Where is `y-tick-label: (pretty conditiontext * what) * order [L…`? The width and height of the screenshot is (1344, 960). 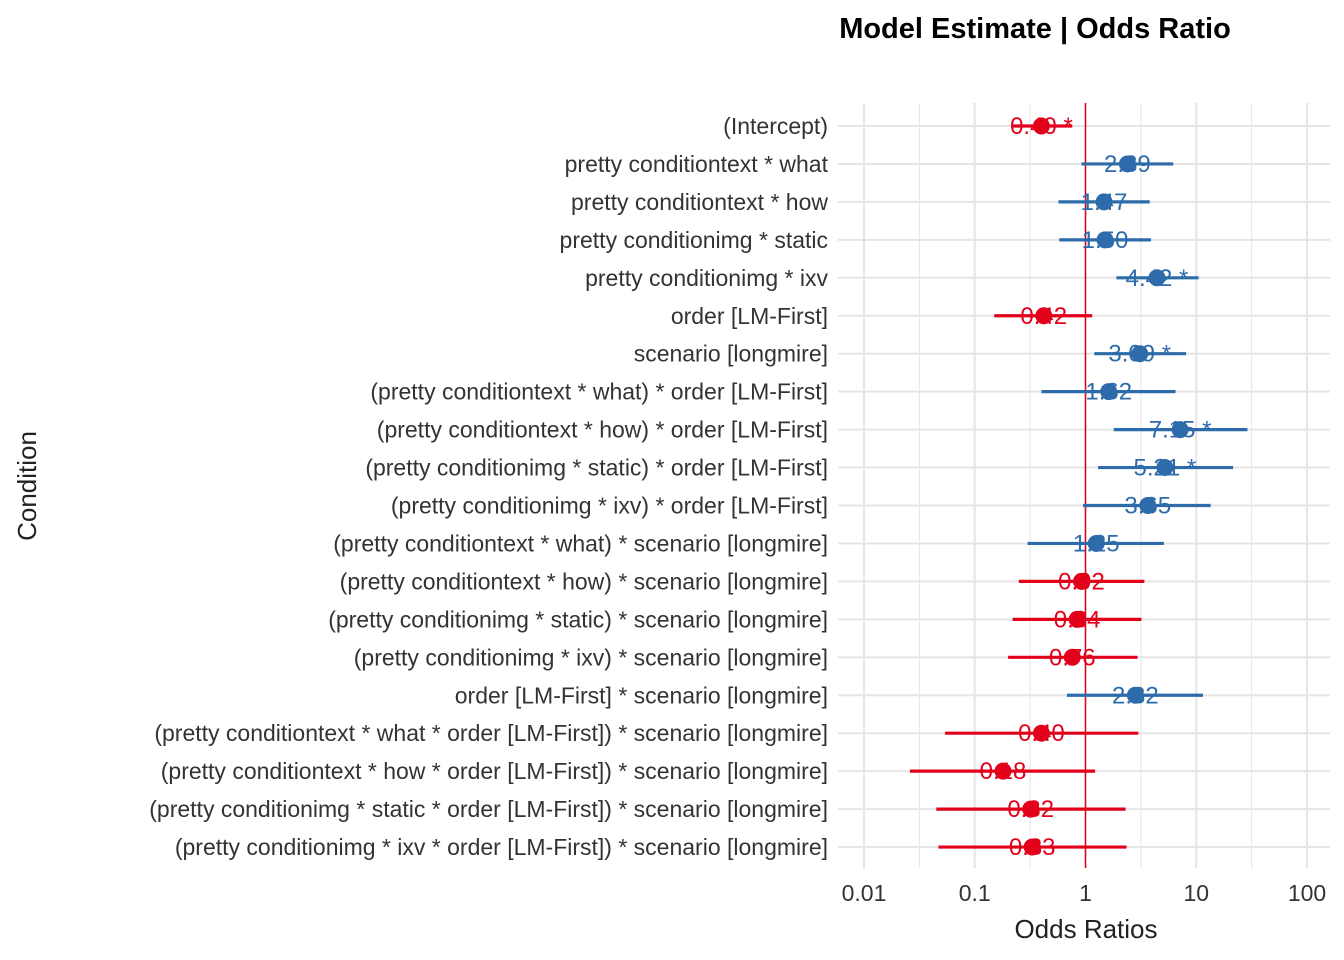 y-tick-label: (pretty conditiontext * what) * order [L… is located at coordinates (599, 392).